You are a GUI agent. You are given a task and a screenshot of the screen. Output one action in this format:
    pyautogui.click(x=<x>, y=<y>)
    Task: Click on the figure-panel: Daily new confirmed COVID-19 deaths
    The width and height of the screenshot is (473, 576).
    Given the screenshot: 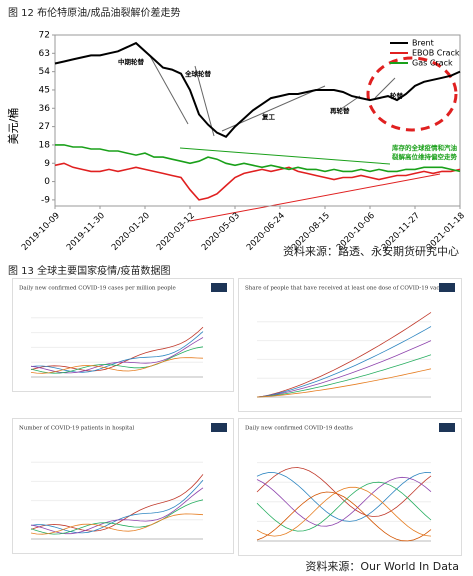 What is the action you would take?
    pyautogui.click(x=350, y=487)
    